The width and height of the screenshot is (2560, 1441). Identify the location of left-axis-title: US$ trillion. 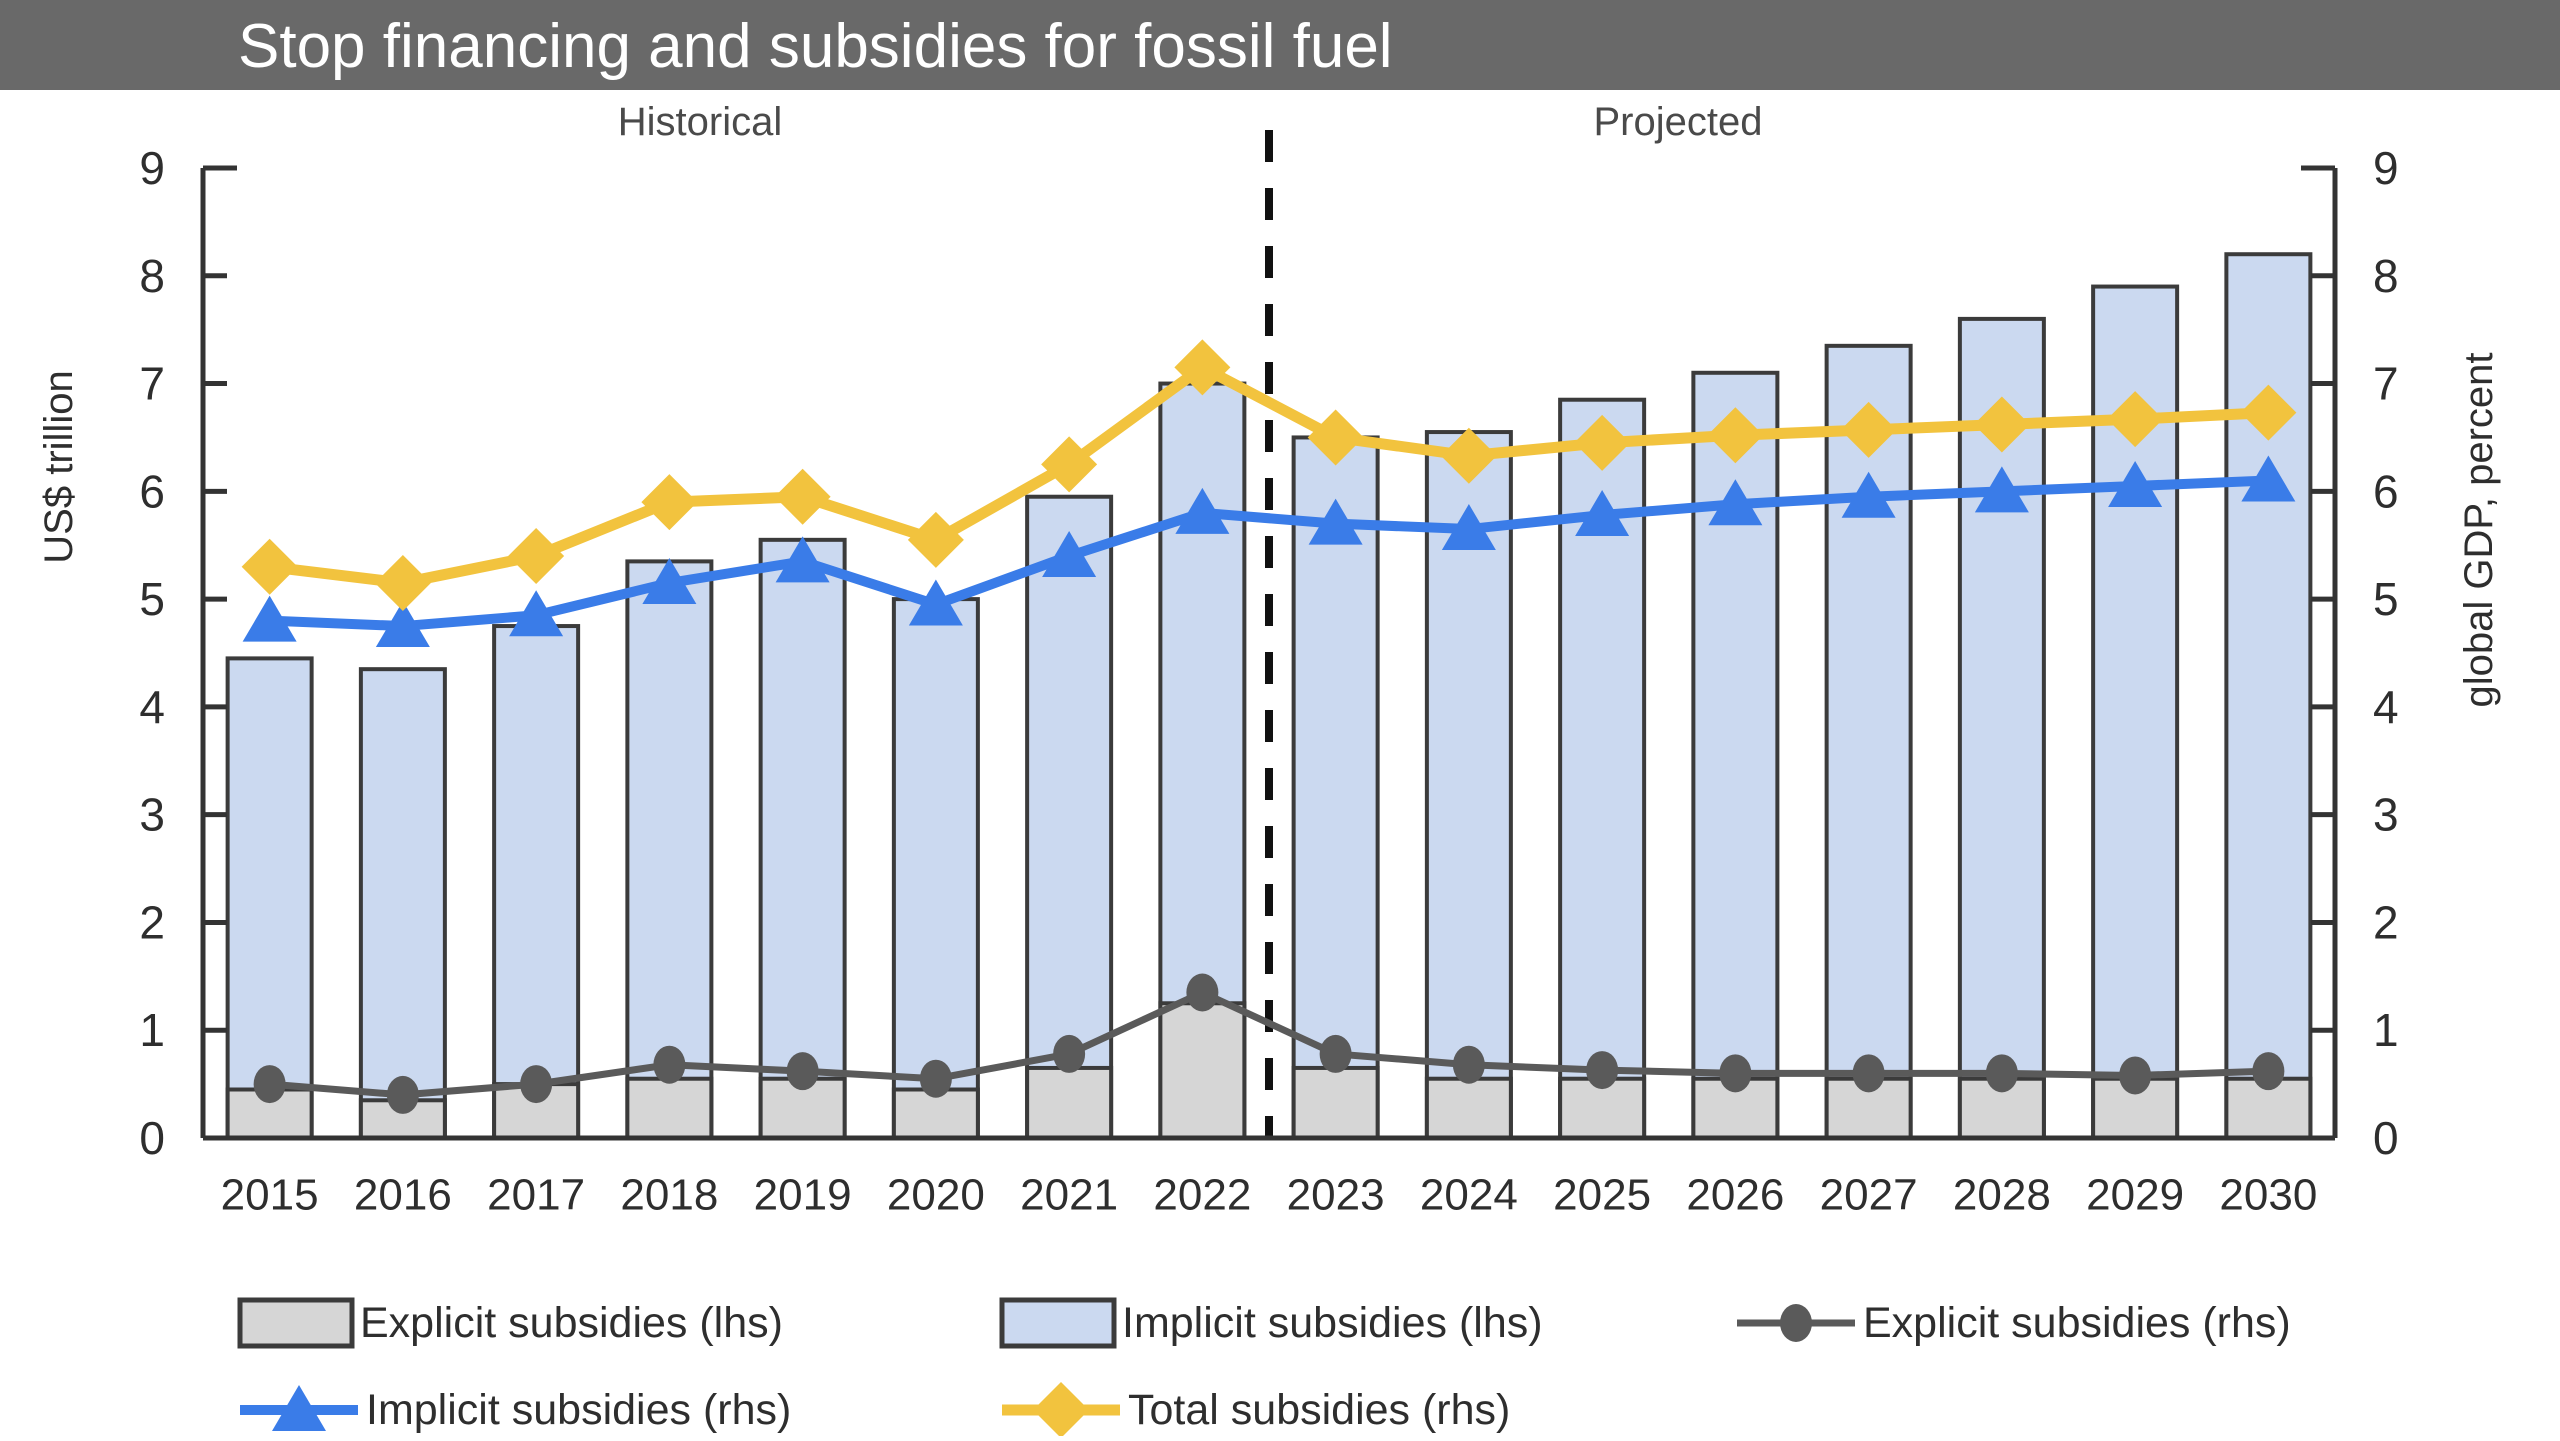
(59, 466).